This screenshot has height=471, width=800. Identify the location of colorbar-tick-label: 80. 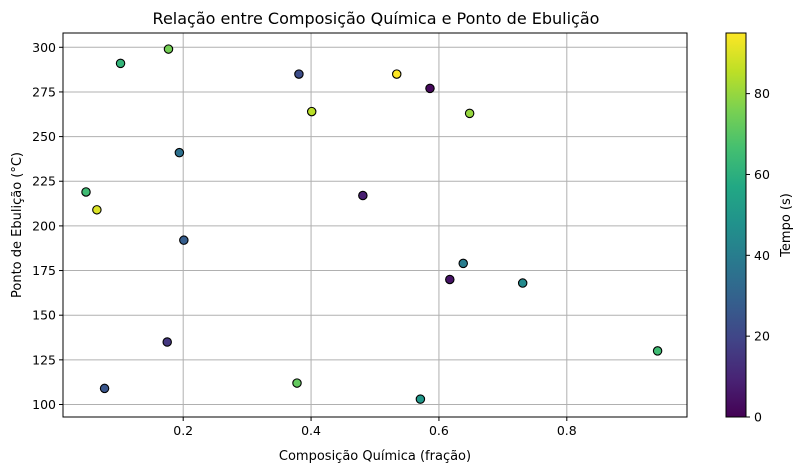
(762, 93).